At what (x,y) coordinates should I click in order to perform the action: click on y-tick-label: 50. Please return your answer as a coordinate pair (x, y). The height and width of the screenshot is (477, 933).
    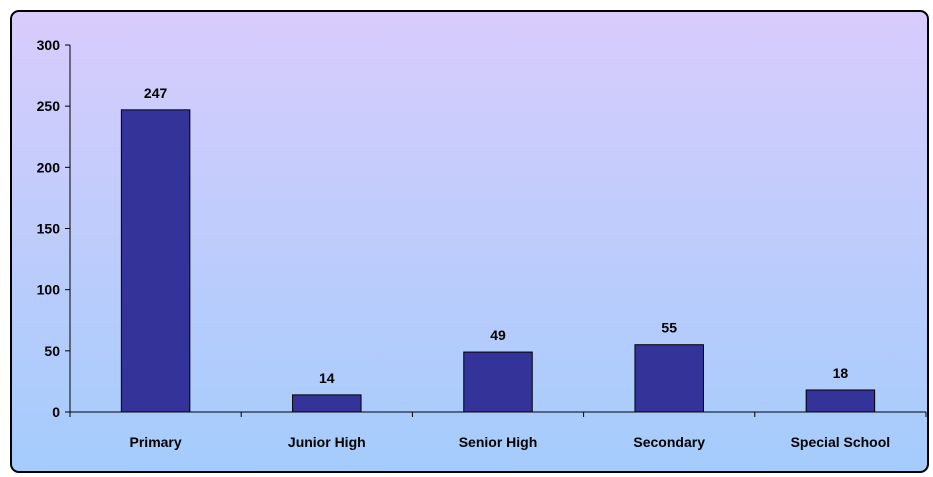
    Looking at the image, I should click on (52, 351).